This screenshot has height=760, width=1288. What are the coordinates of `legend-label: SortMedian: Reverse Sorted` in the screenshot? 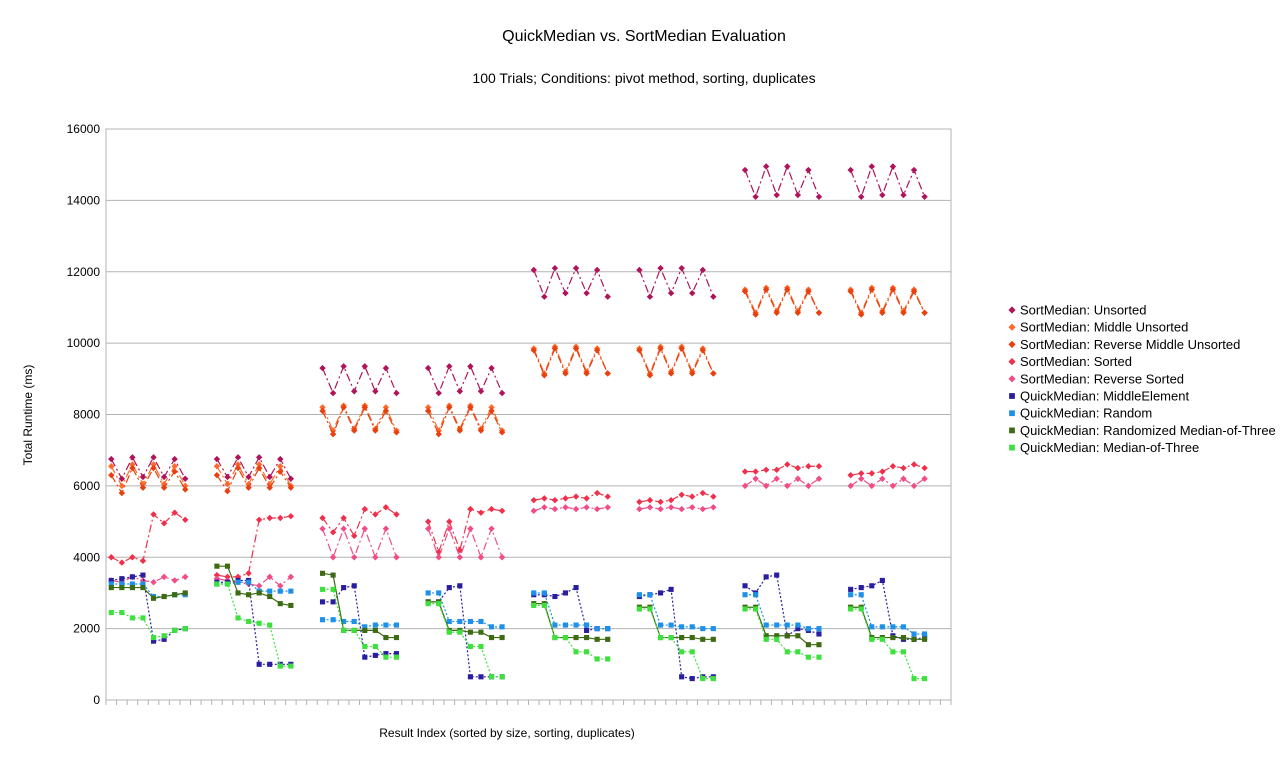 It's located at (1102, 378).